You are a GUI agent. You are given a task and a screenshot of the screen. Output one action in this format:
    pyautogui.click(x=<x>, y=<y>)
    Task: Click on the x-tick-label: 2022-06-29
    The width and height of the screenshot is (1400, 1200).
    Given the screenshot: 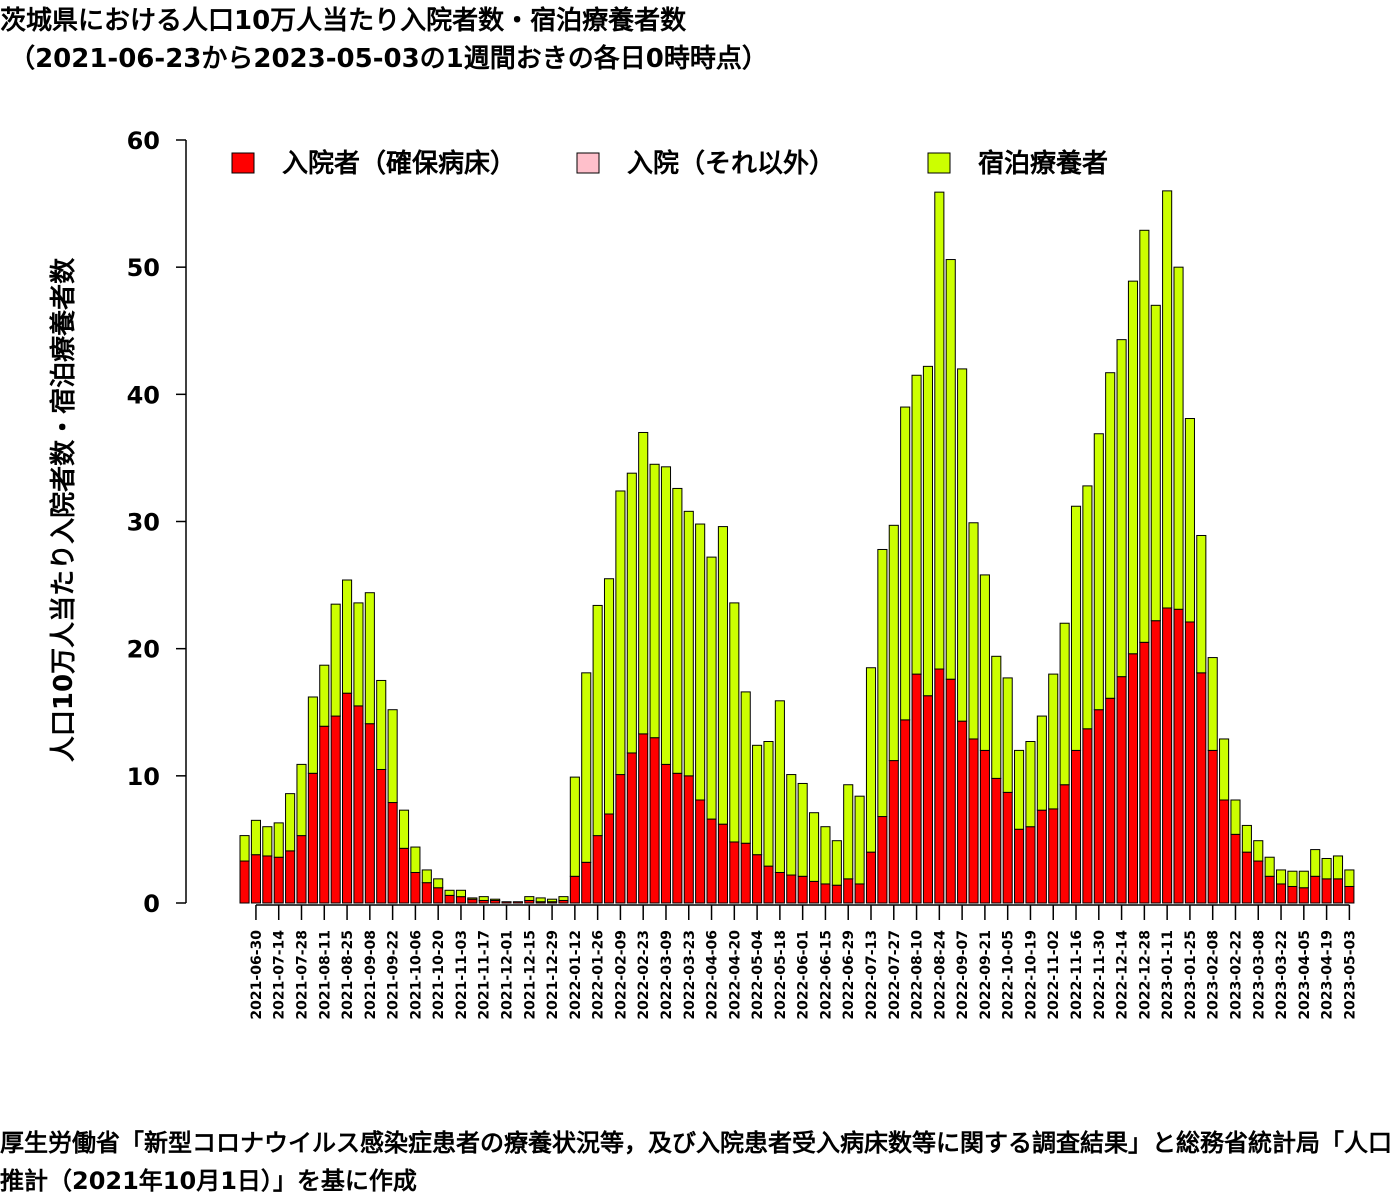 What is the action you would take?
    pyautogui.click(x=849, y=975)
    